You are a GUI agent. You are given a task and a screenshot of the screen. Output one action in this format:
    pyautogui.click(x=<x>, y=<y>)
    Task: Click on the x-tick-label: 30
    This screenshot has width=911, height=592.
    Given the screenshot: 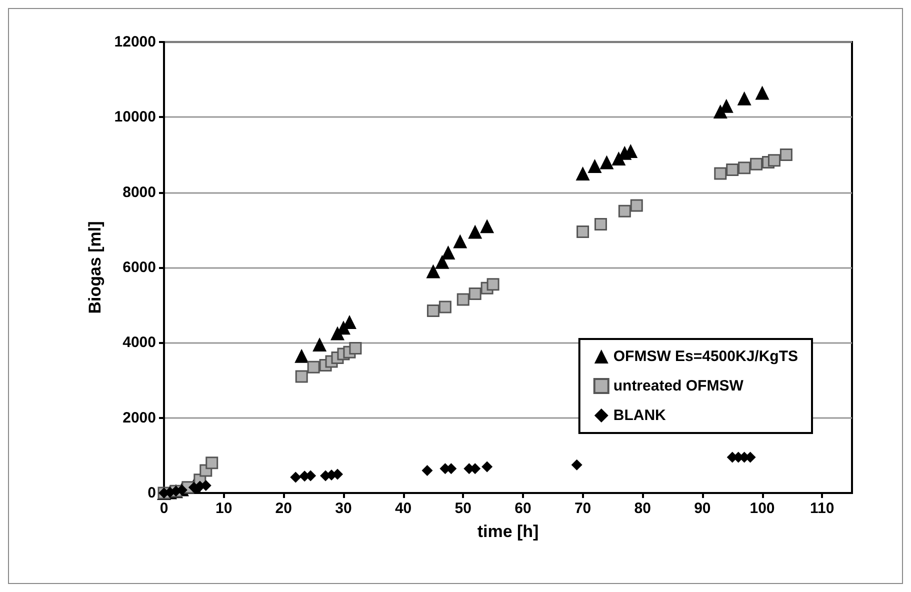 What is the action you would take?
    pyautogui.click(x=343, y=508)
    